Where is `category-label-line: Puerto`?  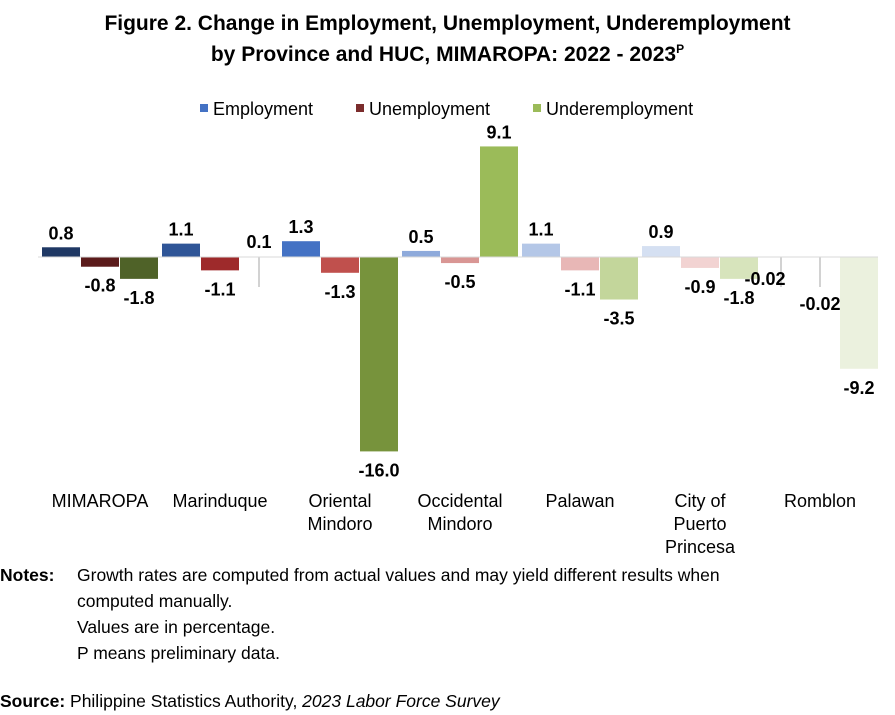
category-label-line: Puerto is located at coordinates (699, 524).